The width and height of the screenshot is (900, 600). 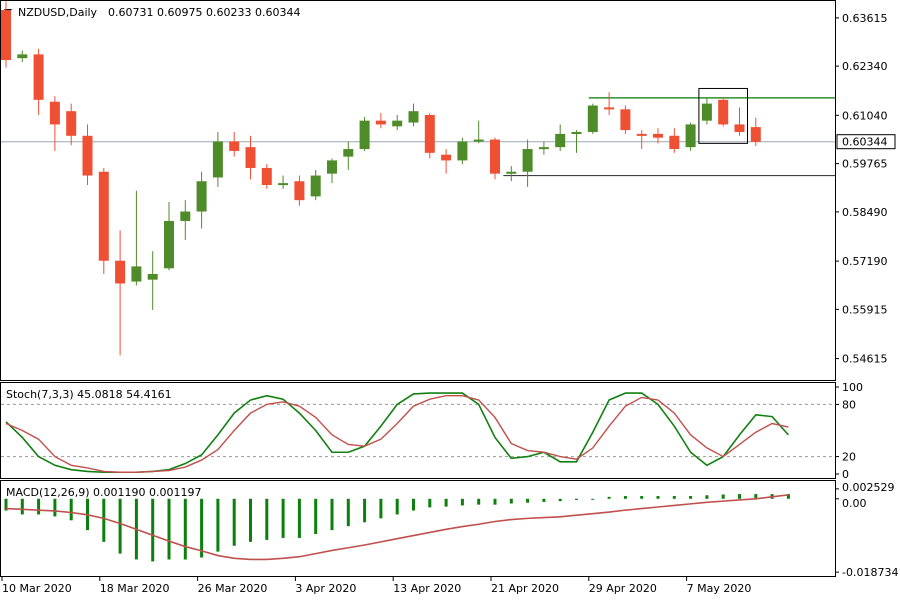 I want to click on price-tick-label: 0.55915, so click(x=865, y=309).